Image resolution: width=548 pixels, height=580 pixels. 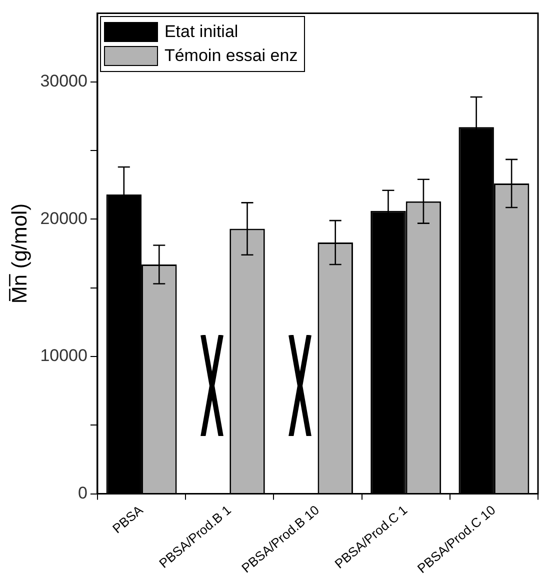 I want to click on y-tick-label: 0, so click(x=83, y=493).